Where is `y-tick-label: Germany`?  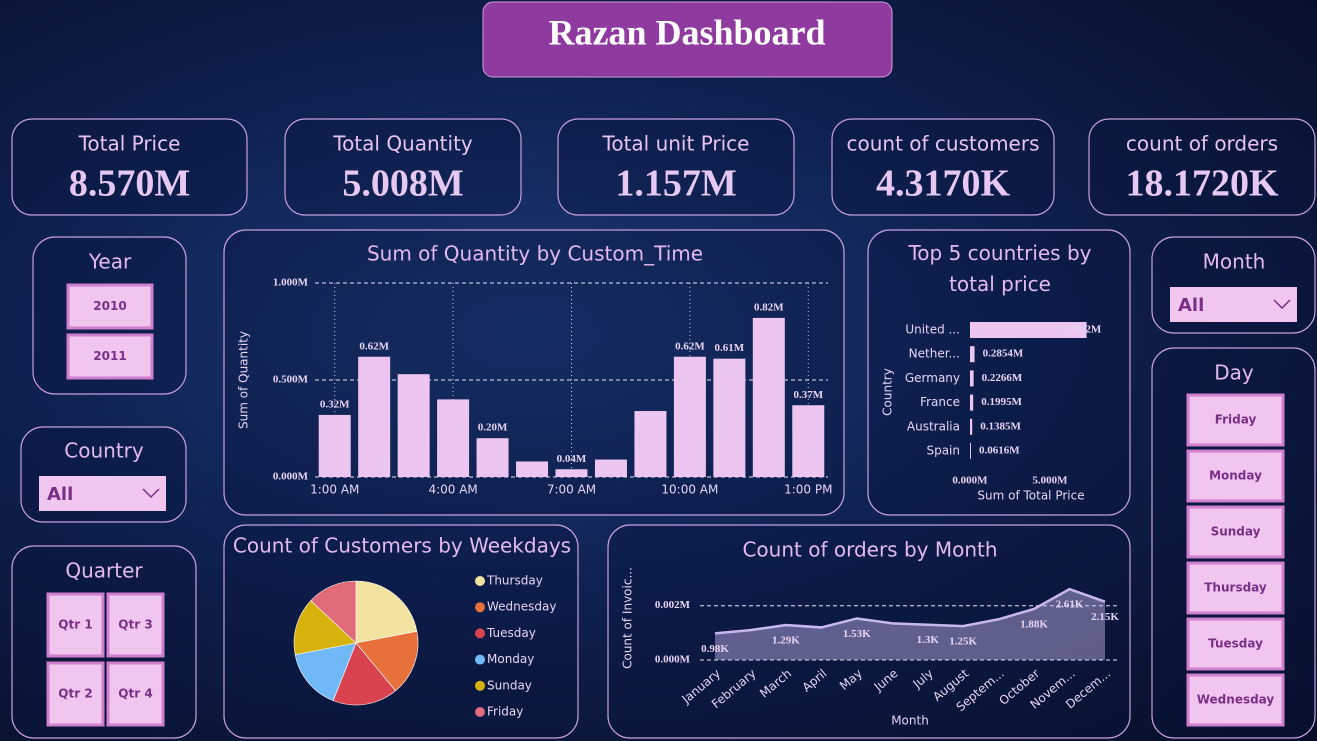 y-tick-label: Germany is located at coordinates (932, 378).